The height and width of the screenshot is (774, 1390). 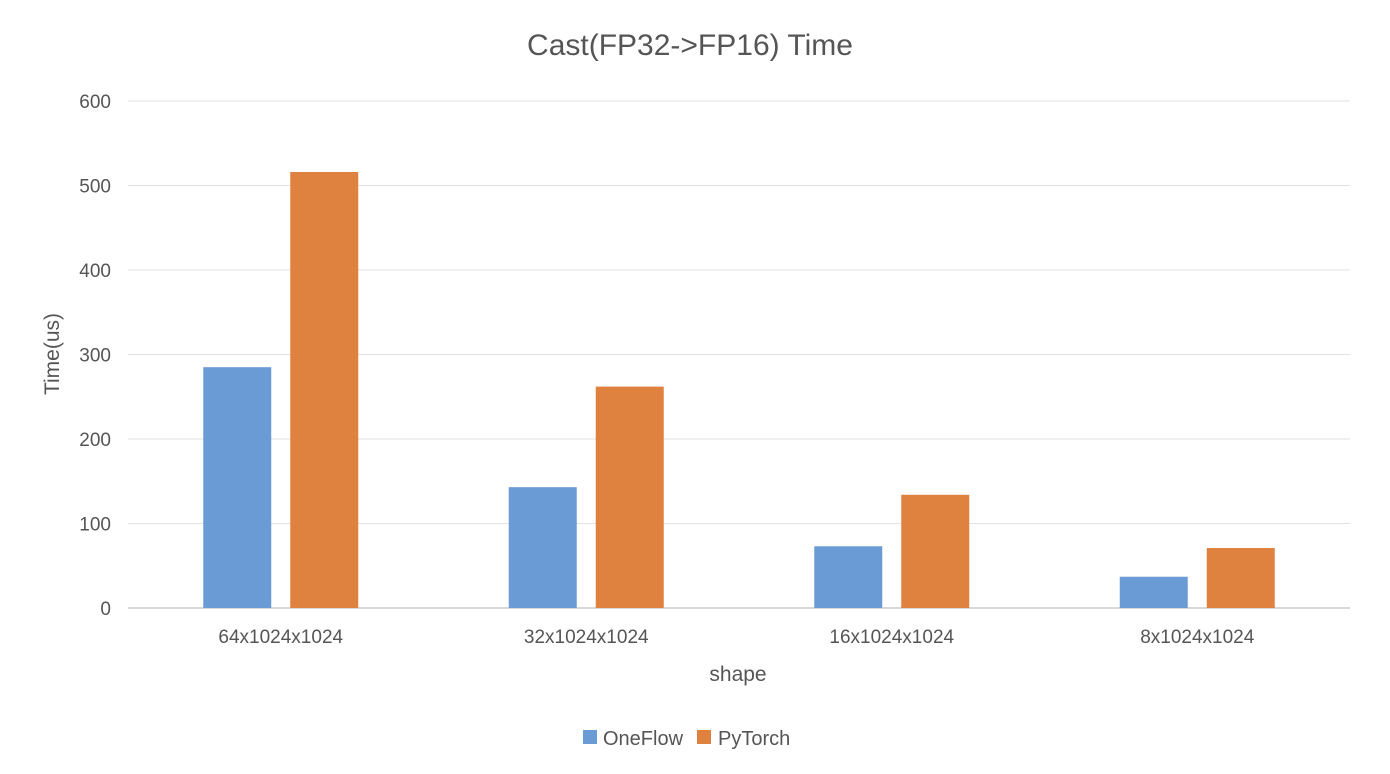 What do you see at coordinates (95, 271) in the screenshot?
I see `y-tick-label: 400` at bounding box center [95, 271].